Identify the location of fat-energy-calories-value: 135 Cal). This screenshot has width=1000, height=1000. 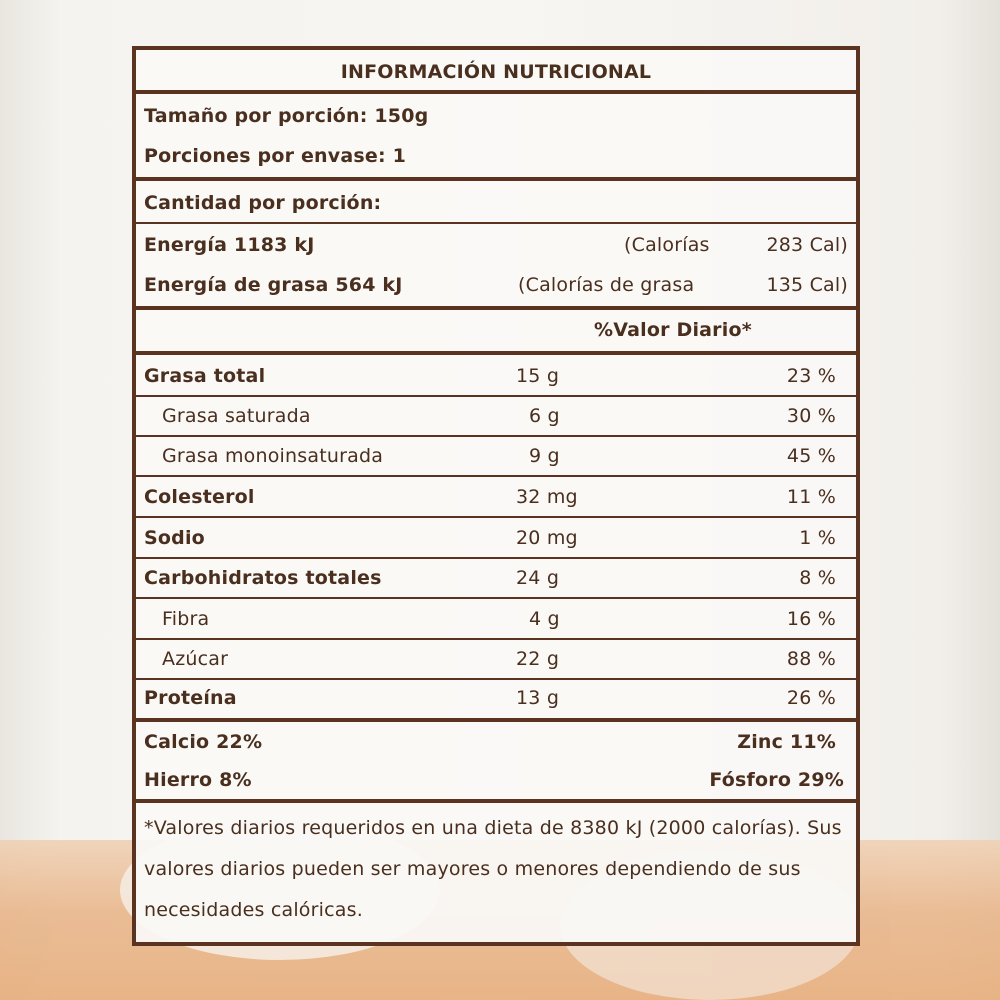
(807, 285).